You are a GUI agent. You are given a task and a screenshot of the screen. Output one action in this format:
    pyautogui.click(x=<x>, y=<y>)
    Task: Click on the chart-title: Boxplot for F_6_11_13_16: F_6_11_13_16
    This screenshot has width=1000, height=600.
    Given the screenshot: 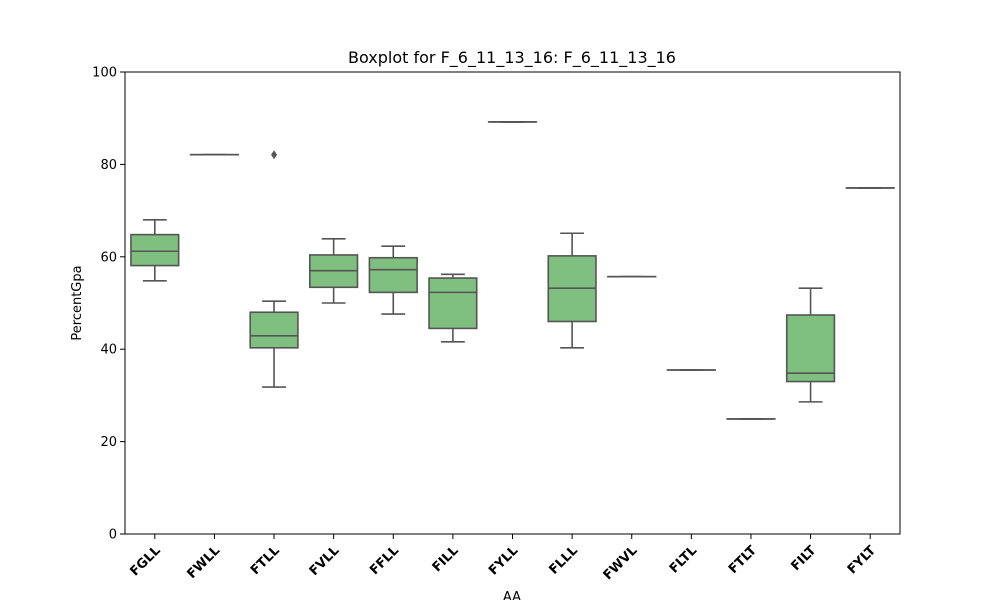 What is the action you would take?
    pyautogui.click(x=512, y=58)
    